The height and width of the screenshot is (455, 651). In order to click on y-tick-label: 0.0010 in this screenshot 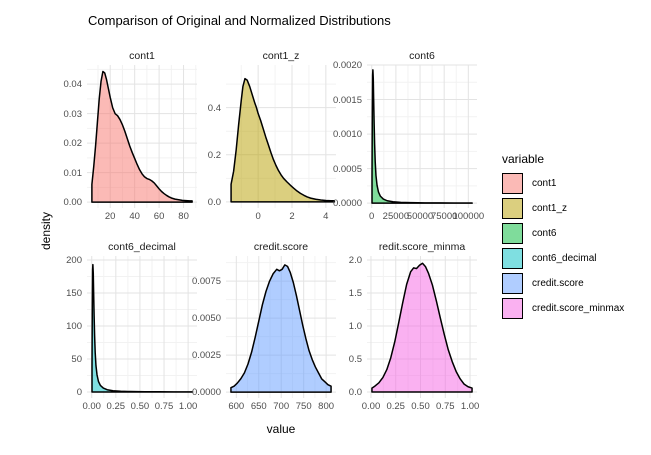, I will do `click(347, 135)`.